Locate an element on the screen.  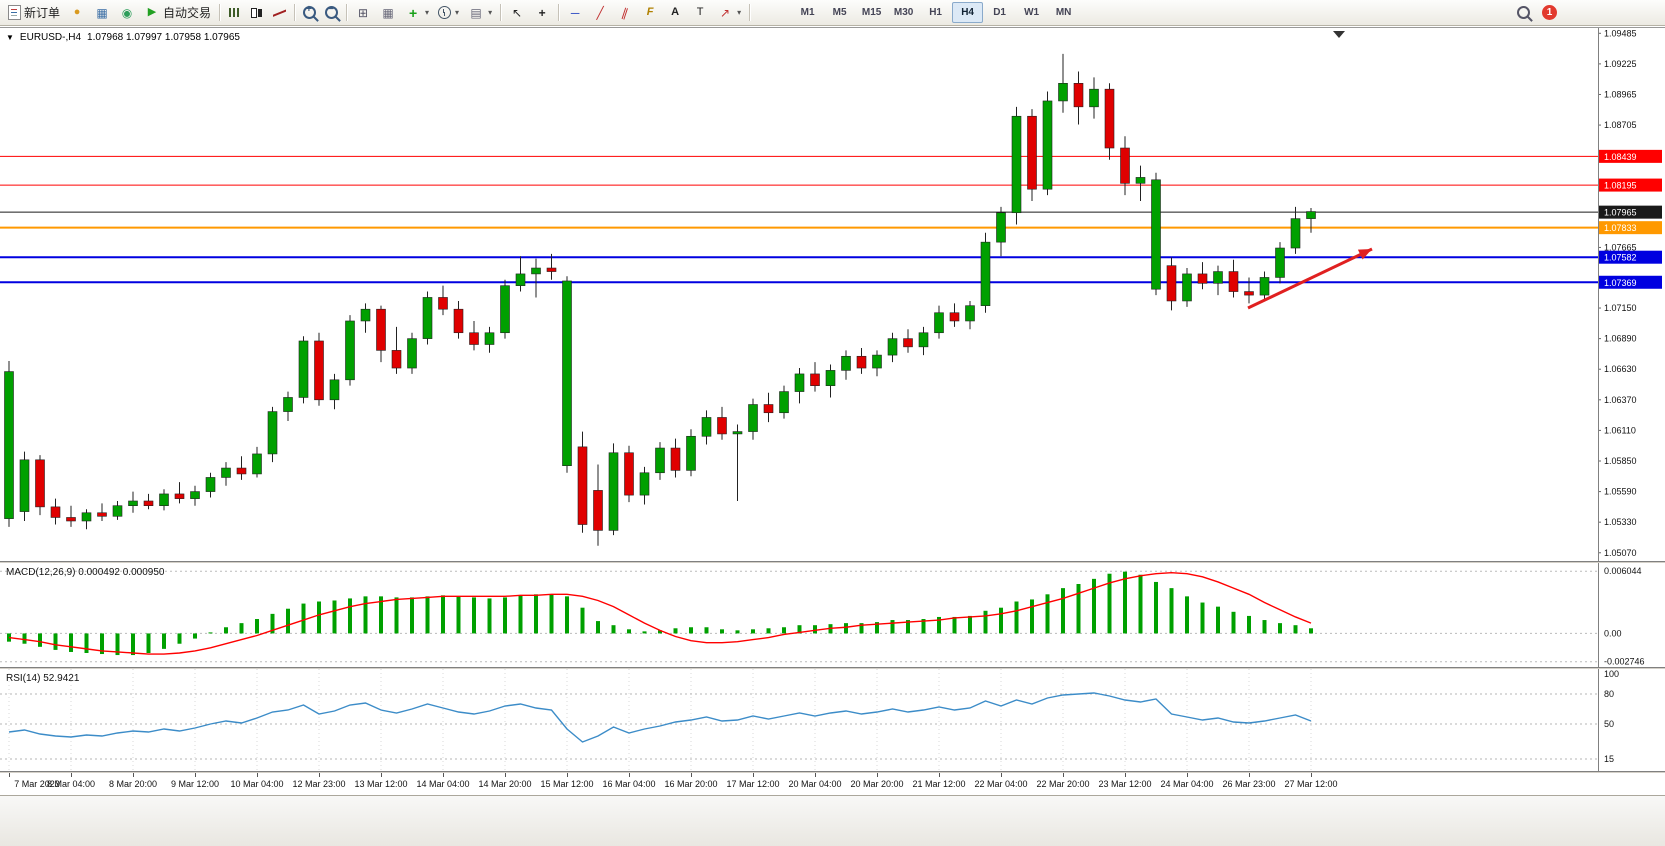
time-label: 15 Mar 12:00 is located at coordinates (567, 784).